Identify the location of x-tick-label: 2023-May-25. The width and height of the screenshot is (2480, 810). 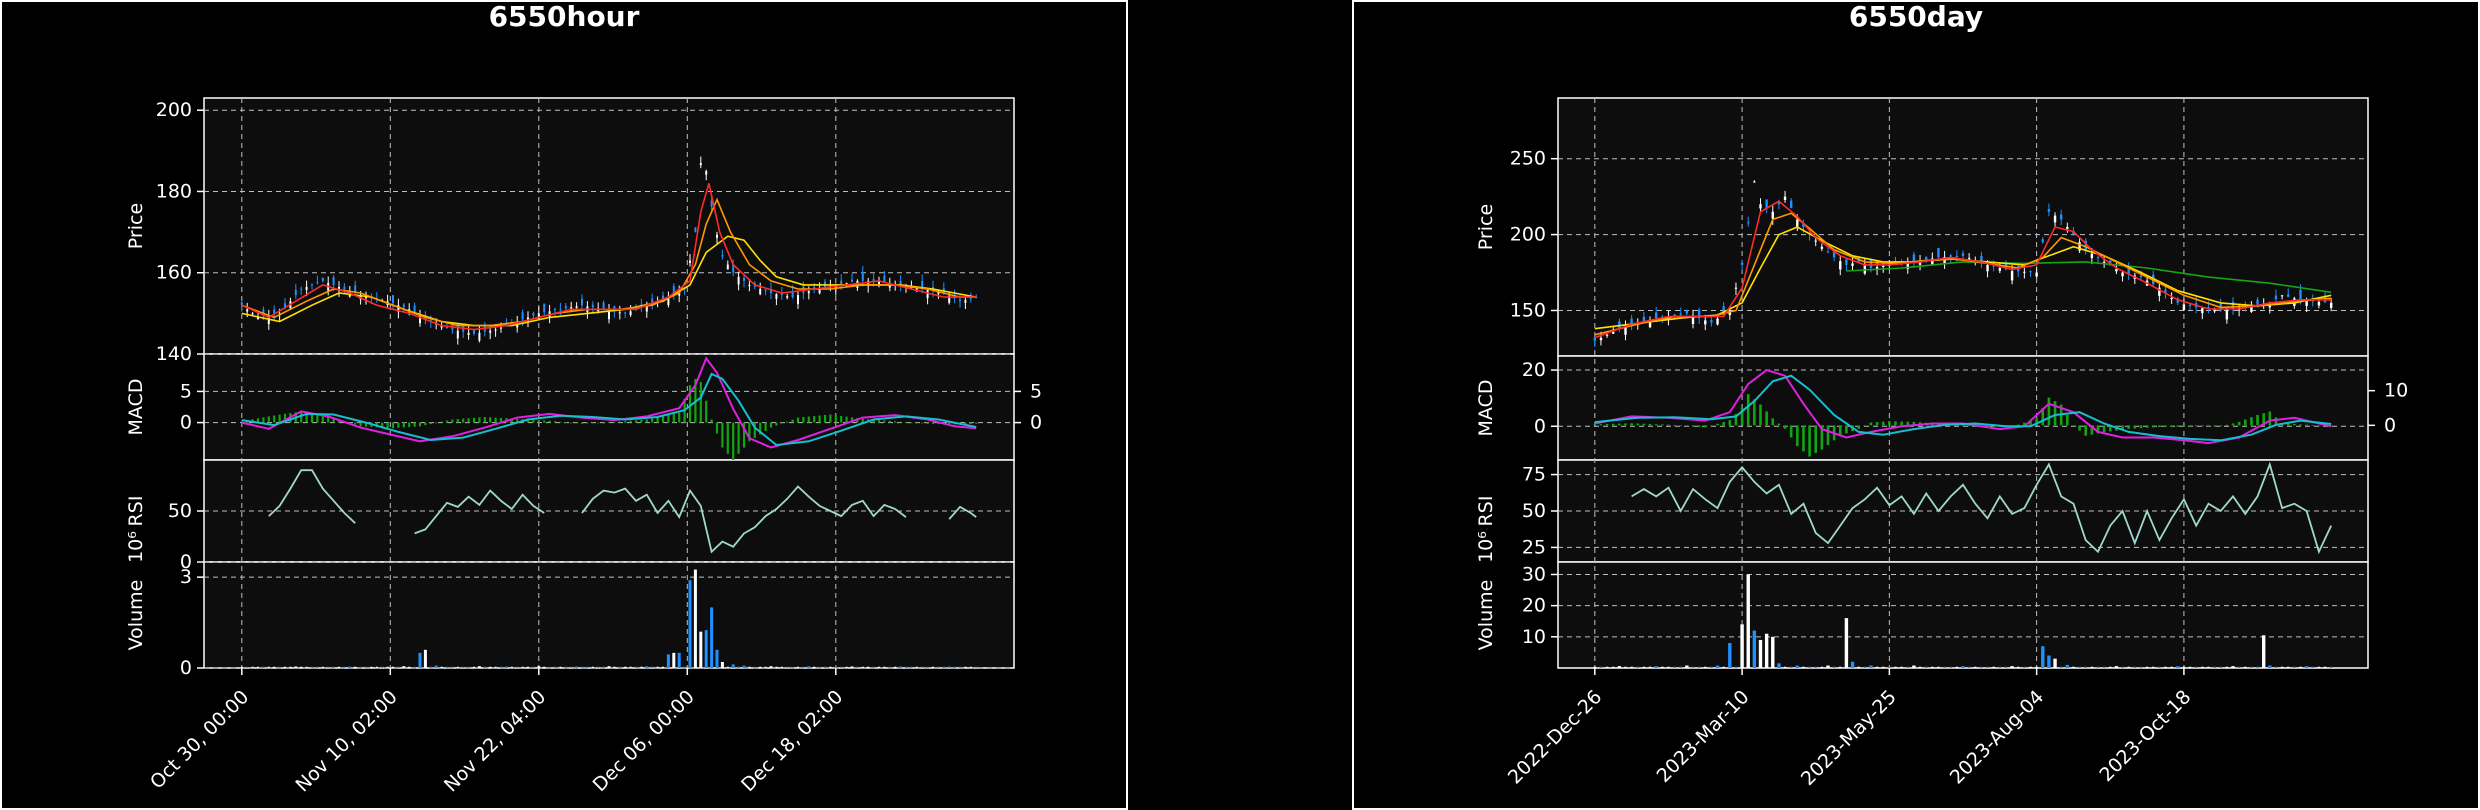
(1849, 738).